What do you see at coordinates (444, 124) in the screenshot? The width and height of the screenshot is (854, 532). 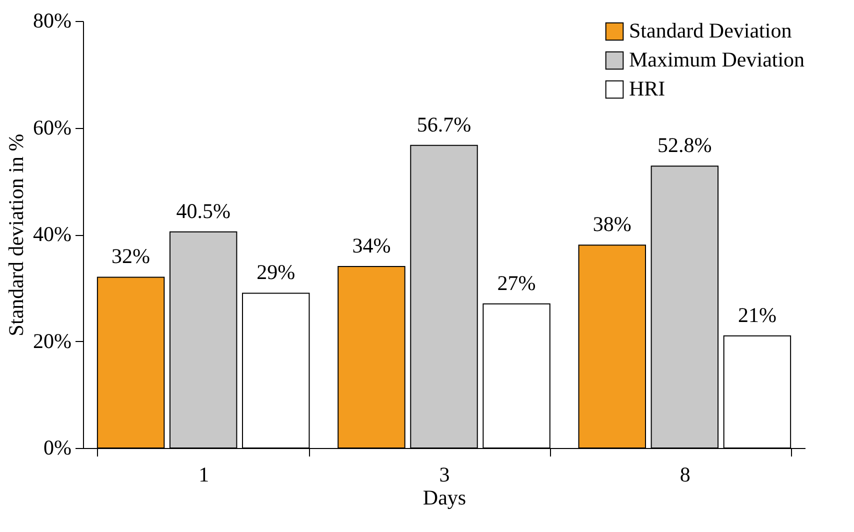 I see `data-label: 56.7%` at bounding box center [444, 124].